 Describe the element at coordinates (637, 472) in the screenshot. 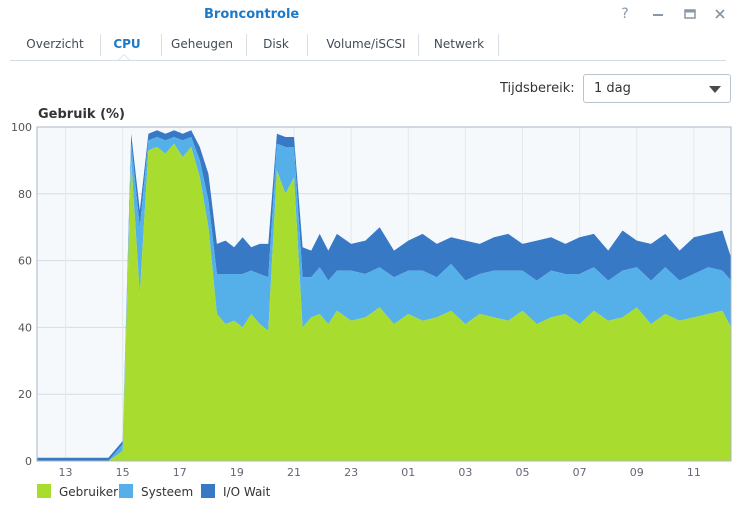

I see `x-tick-label: 09` at that location.